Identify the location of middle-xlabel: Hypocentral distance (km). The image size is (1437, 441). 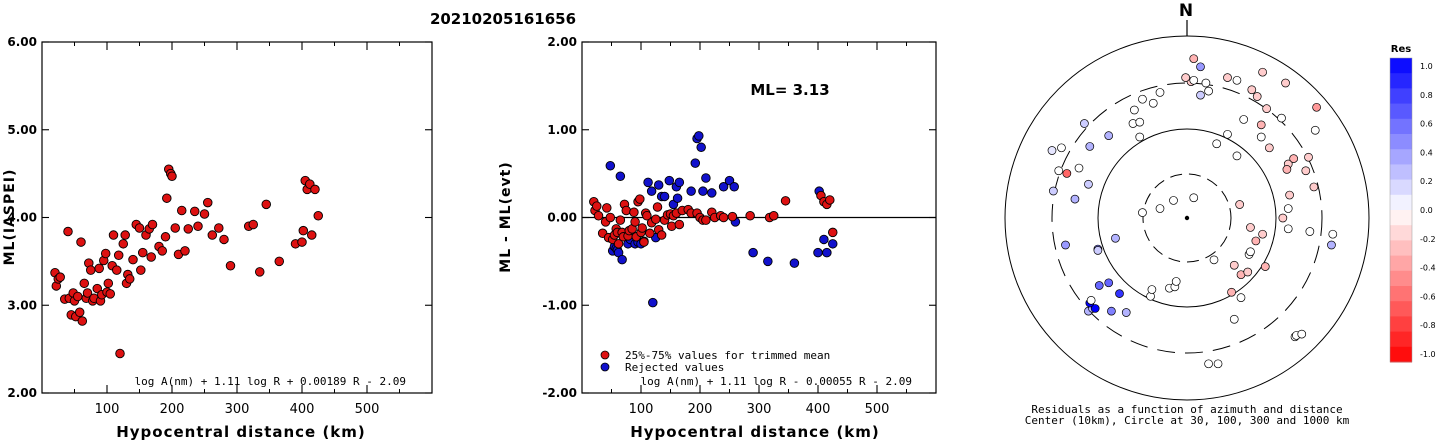
(755, 432).